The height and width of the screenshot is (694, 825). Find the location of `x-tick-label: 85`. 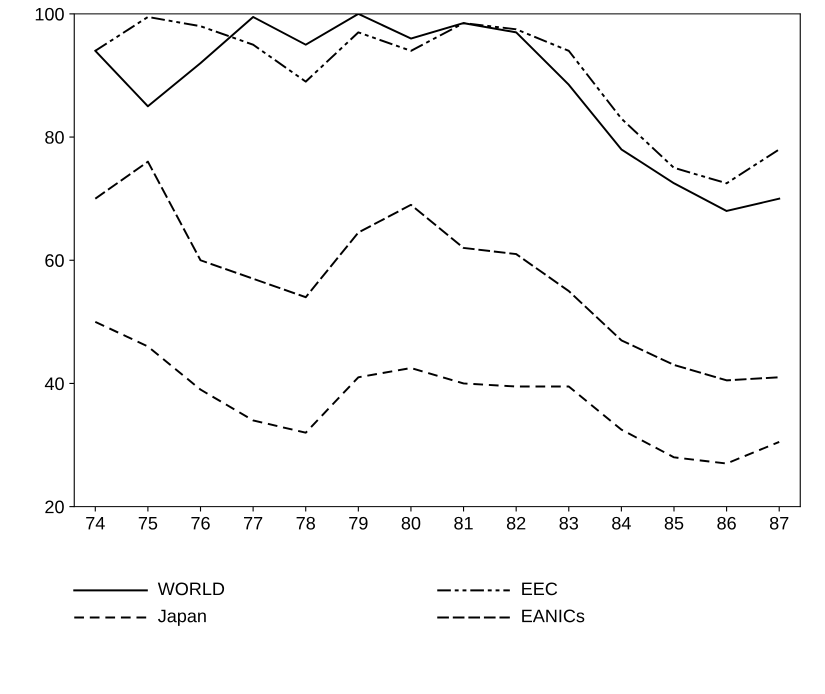

x-tick-label: 85 is located at coordinates (674, 523).